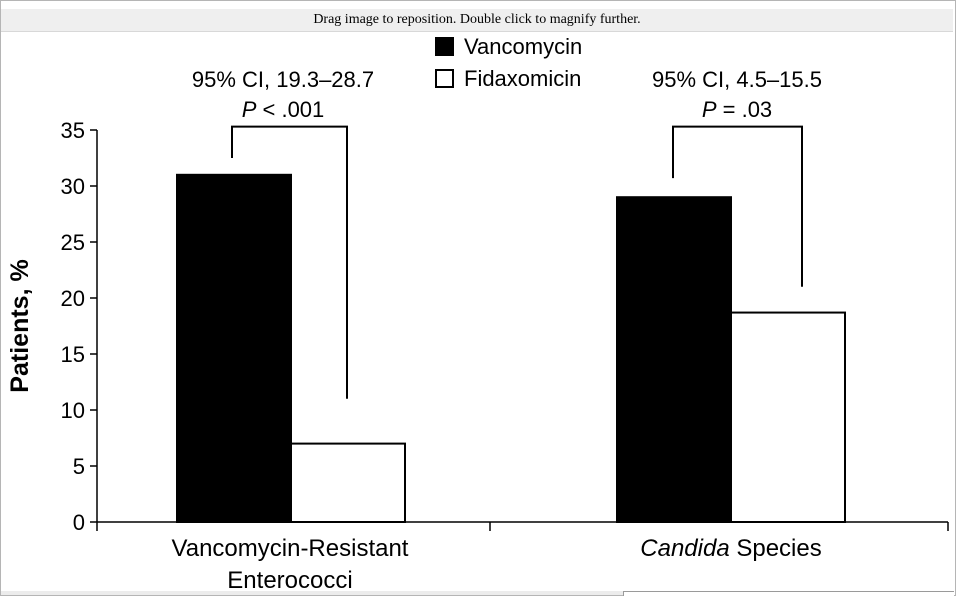 The height and width of the screenshot is (596, 956). What do you see at coordinates (737, 79) in the screenshot?
I see `annotation-ci: 95% CI, 4.5–15.5` at bounding box center [737, 79].